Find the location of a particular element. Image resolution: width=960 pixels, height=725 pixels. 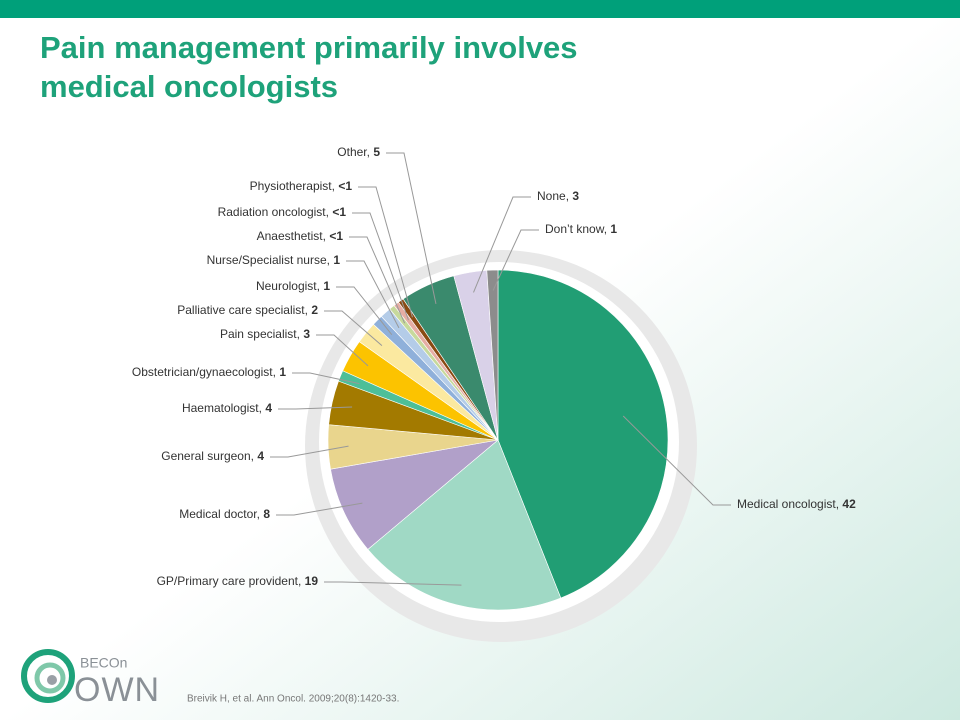

logo-text: BECOn is located at coordinates (103, 663).